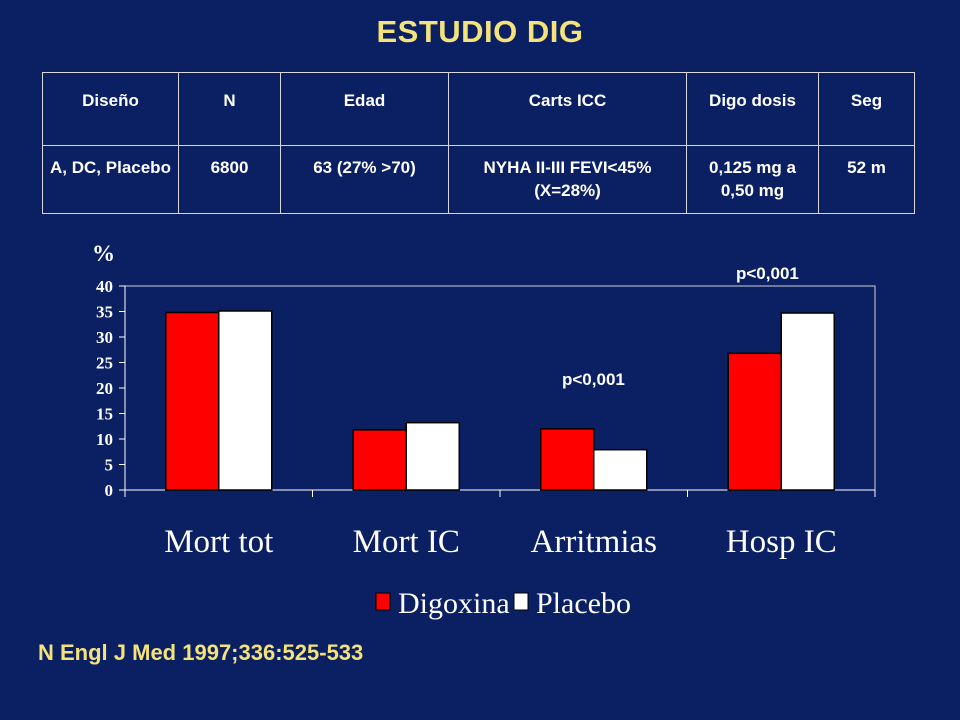 The height and width of the screenshot is (720, 960). I want to click on p-value-hosp-ic: p<0,001, so click(767, 273).